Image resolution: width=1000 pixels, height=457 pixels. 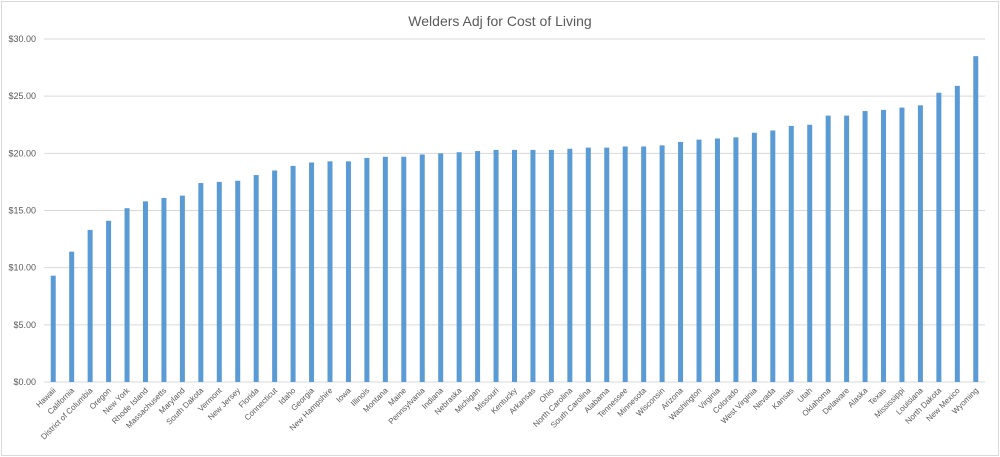 I want to click on bar-tennessee, so click(x=625, y=264).